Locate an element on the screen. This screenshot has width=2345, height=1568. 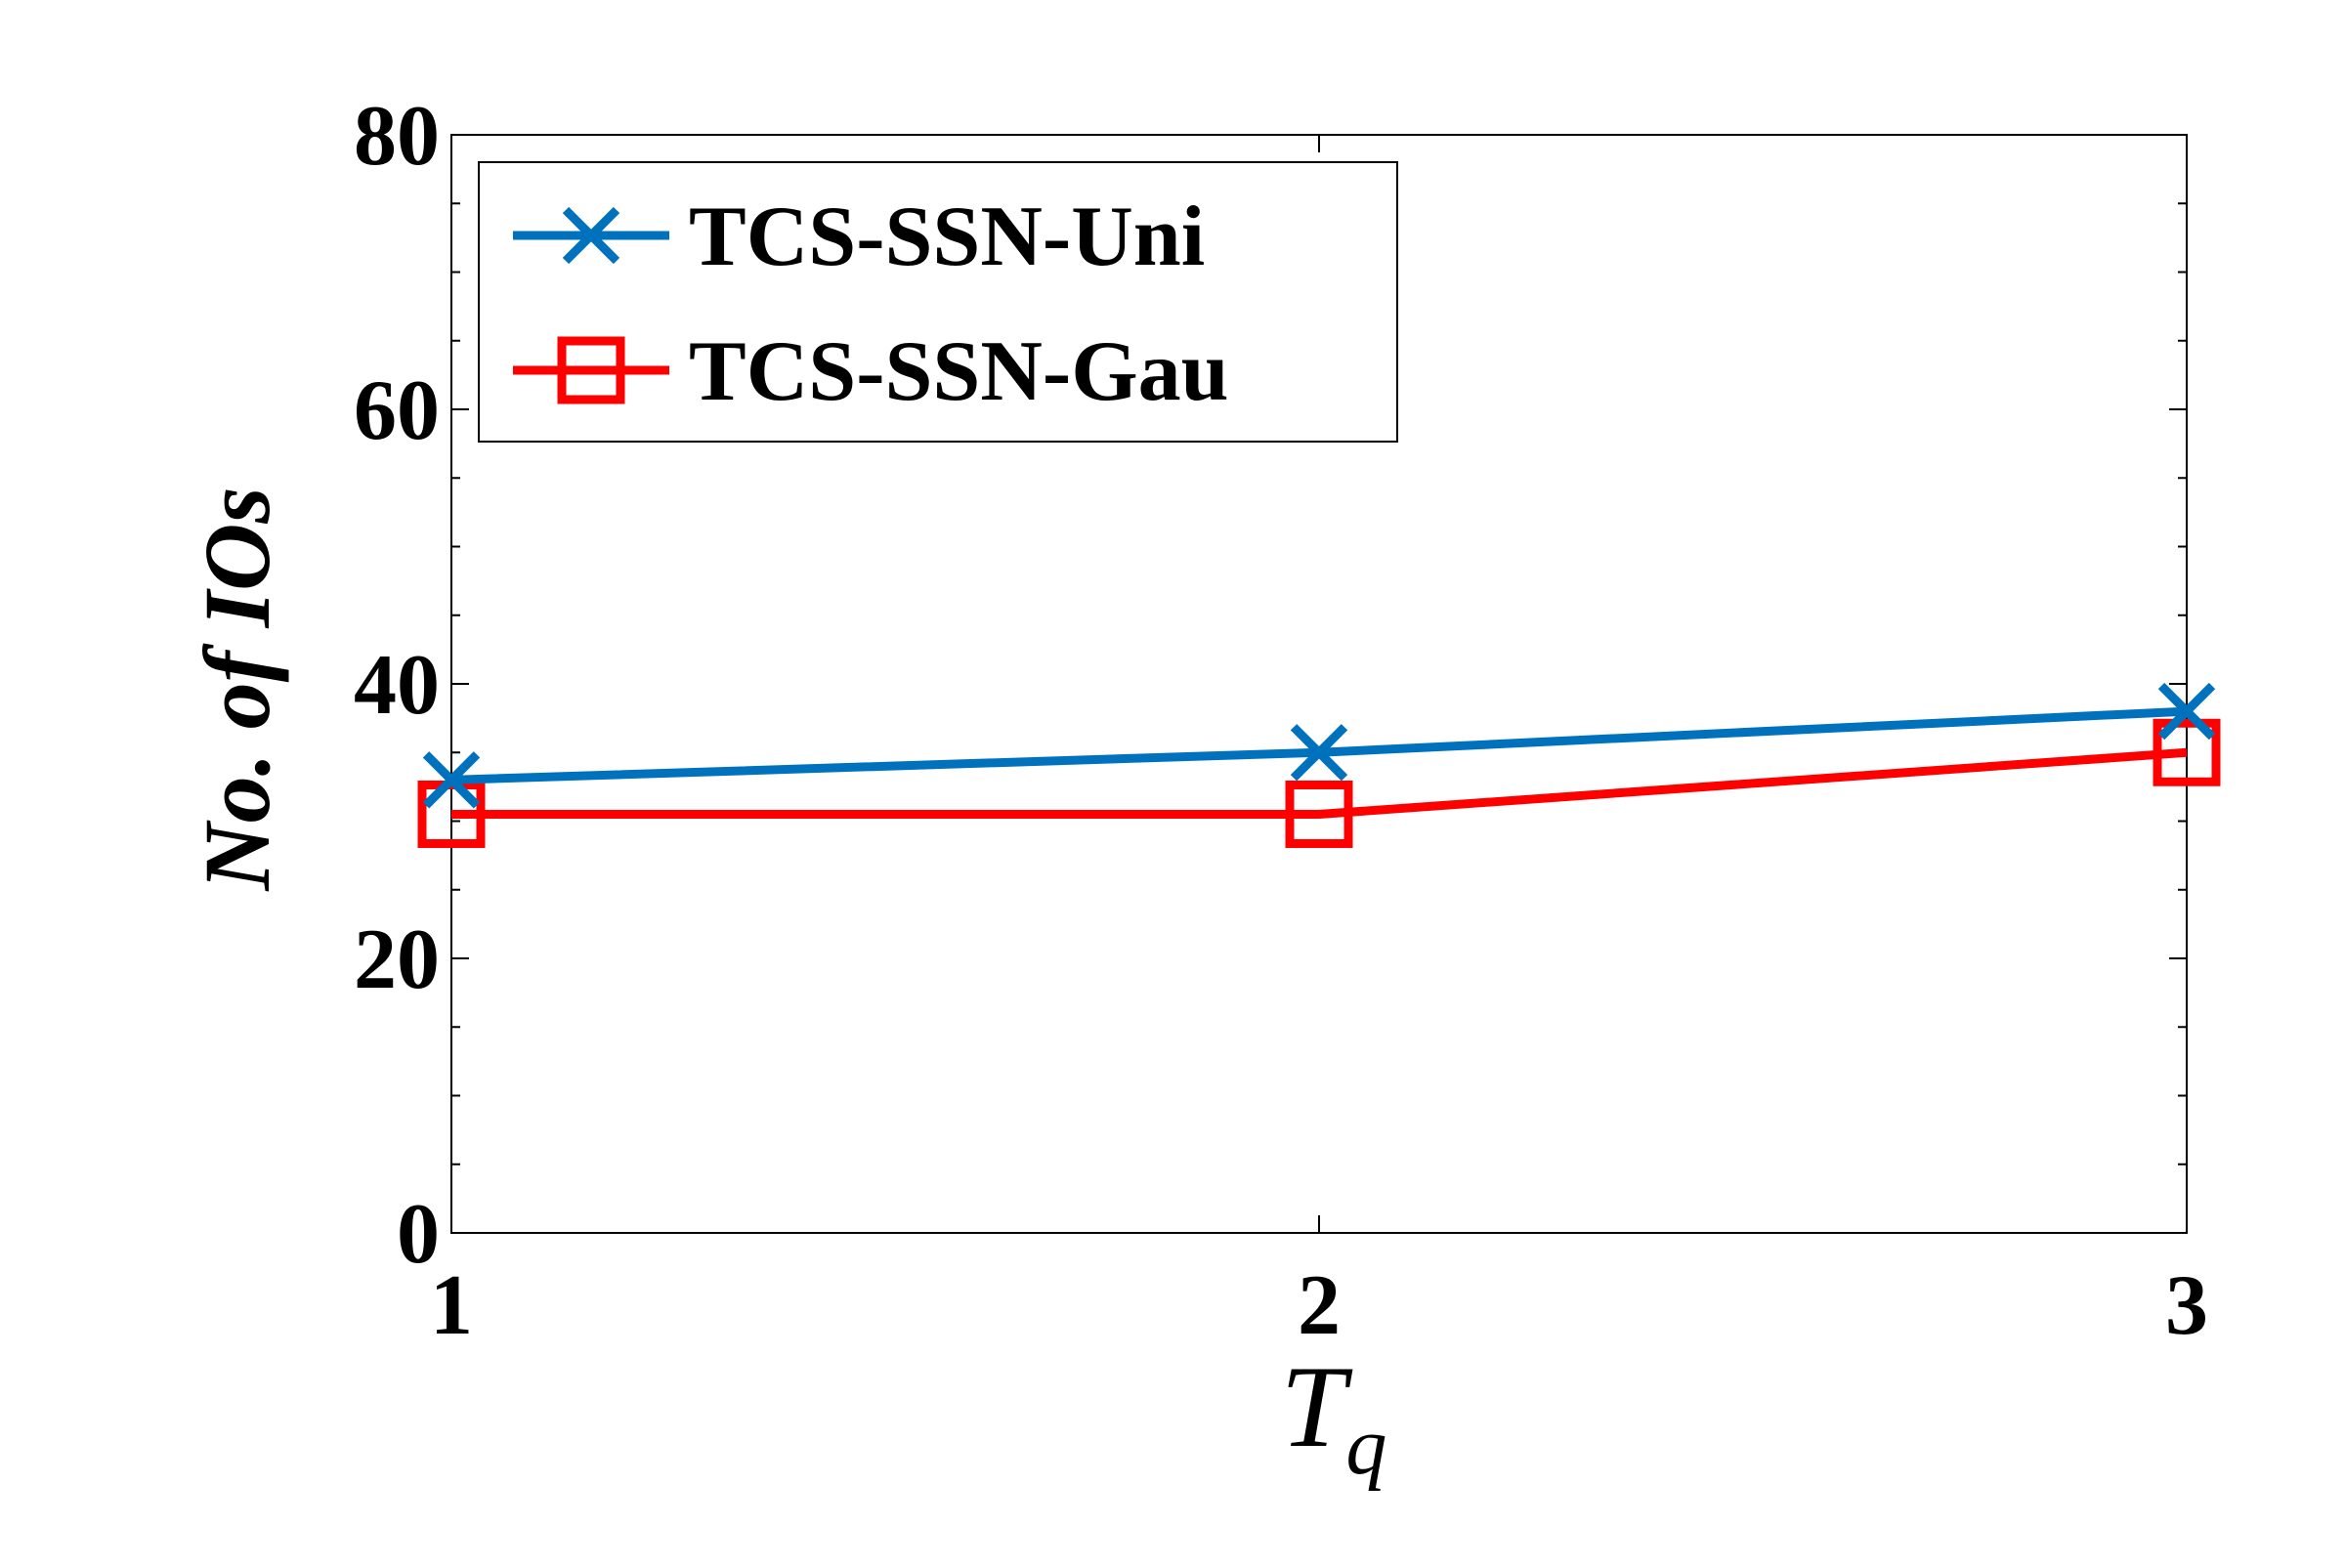
series-line is located at coordinates (1319, 783).